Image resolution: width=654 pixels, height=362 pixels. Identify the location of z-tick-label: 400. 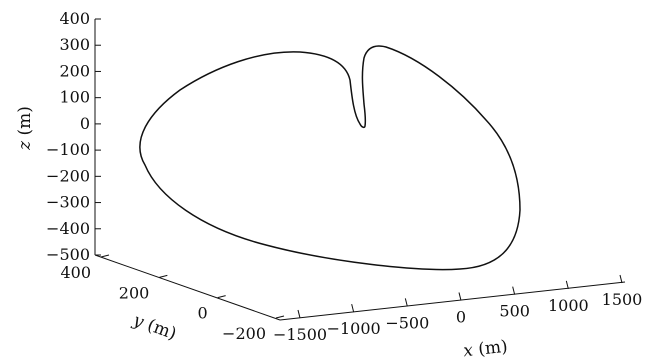
(74, 18).